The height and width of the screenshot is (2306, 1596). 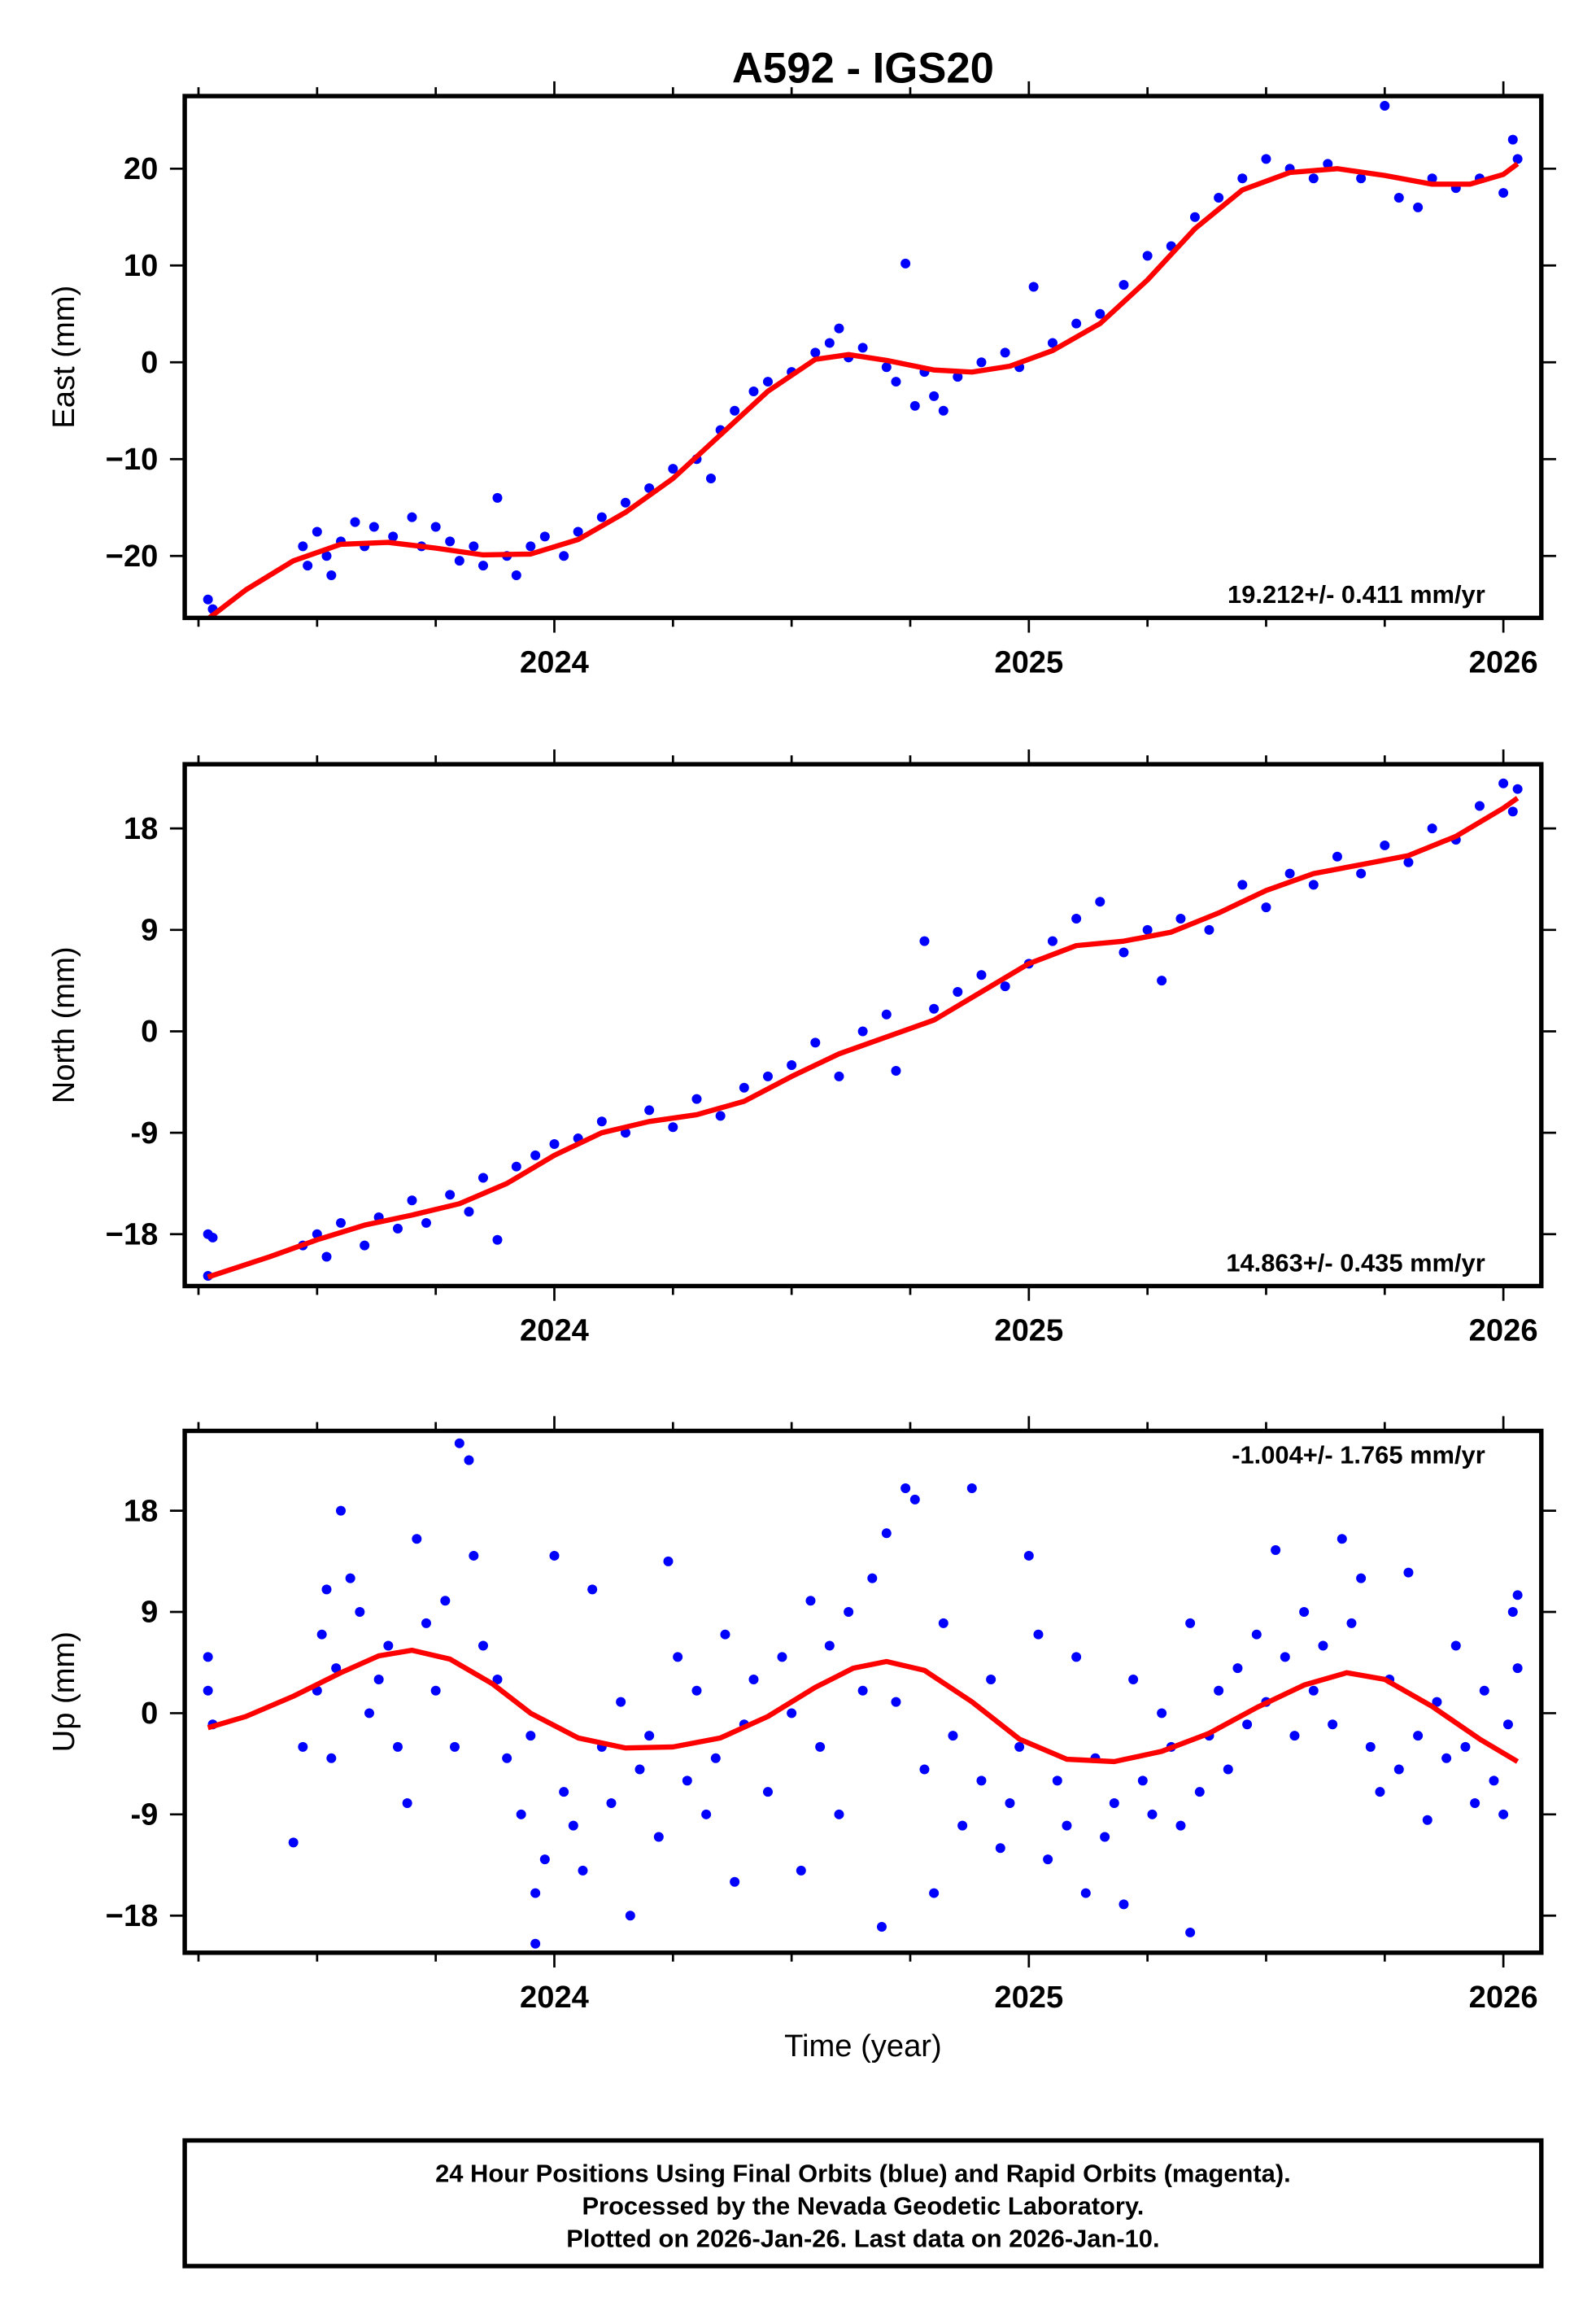 I want to click on y-tick-label: -9, so click(x=144, y=1133).